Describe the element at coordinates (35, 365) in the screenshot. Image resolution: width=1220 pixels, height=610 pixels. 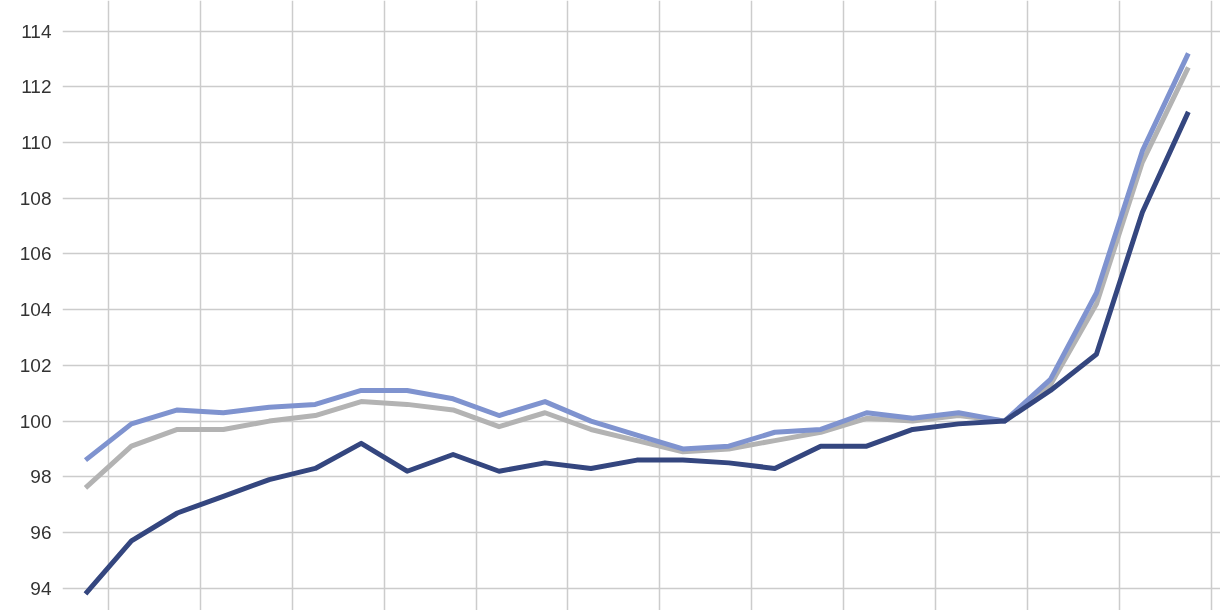
I see `y-tick-label: 102` at that location.